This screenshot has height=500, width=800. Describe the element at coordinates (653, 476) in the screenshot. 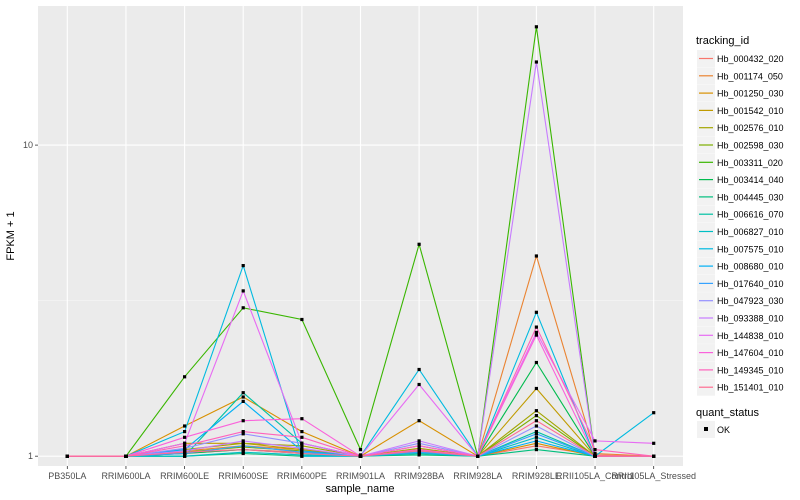

I see `x-tick-label: RRII105LA_Stressed` at that location.